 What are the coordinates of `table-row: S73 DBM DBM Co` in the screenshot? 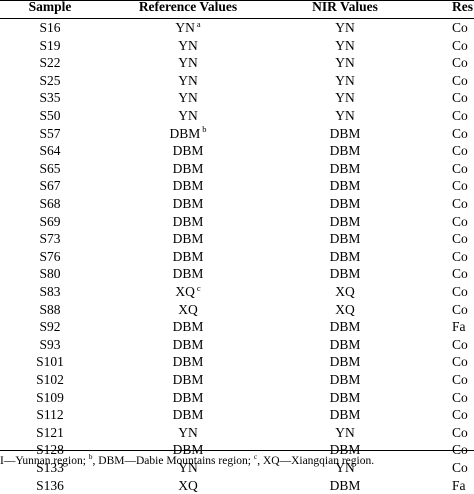 It's located at (237, 239).